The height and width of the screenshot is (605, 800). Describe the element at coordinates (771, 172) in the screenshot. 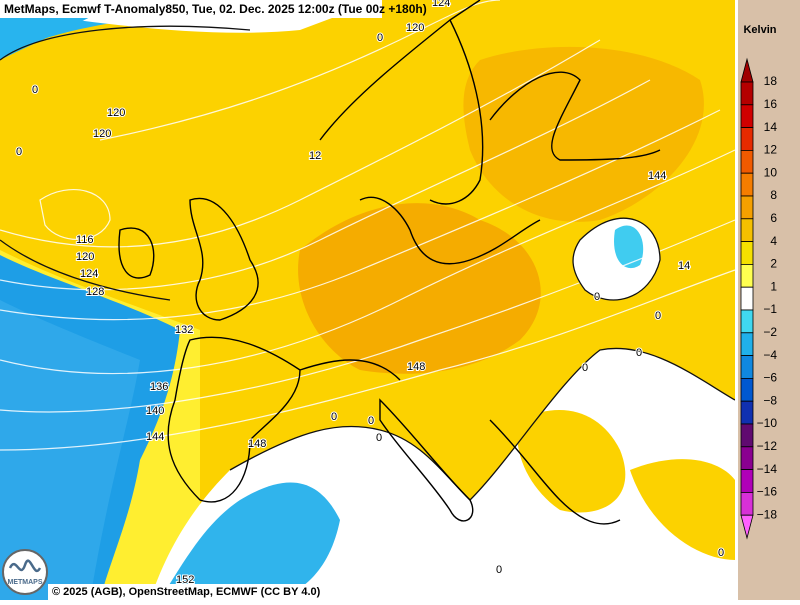

I see `colorbar-label: 10` at that location.